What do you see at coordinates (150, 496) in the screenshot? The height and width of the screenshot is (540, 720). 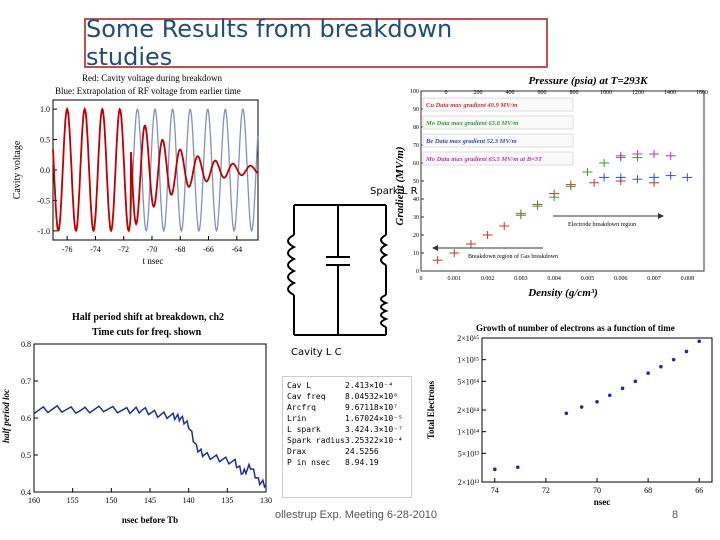 I see `phase-x-ticks: 160 155 150 145 140 135 130` at bounding box center [150, 496].